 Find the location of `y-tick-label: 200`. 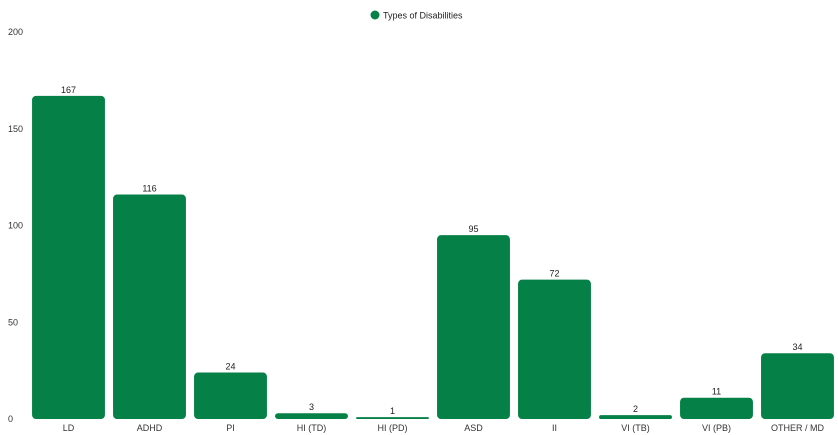

y-tick-label: 200 is located at coordinates (15, 32).